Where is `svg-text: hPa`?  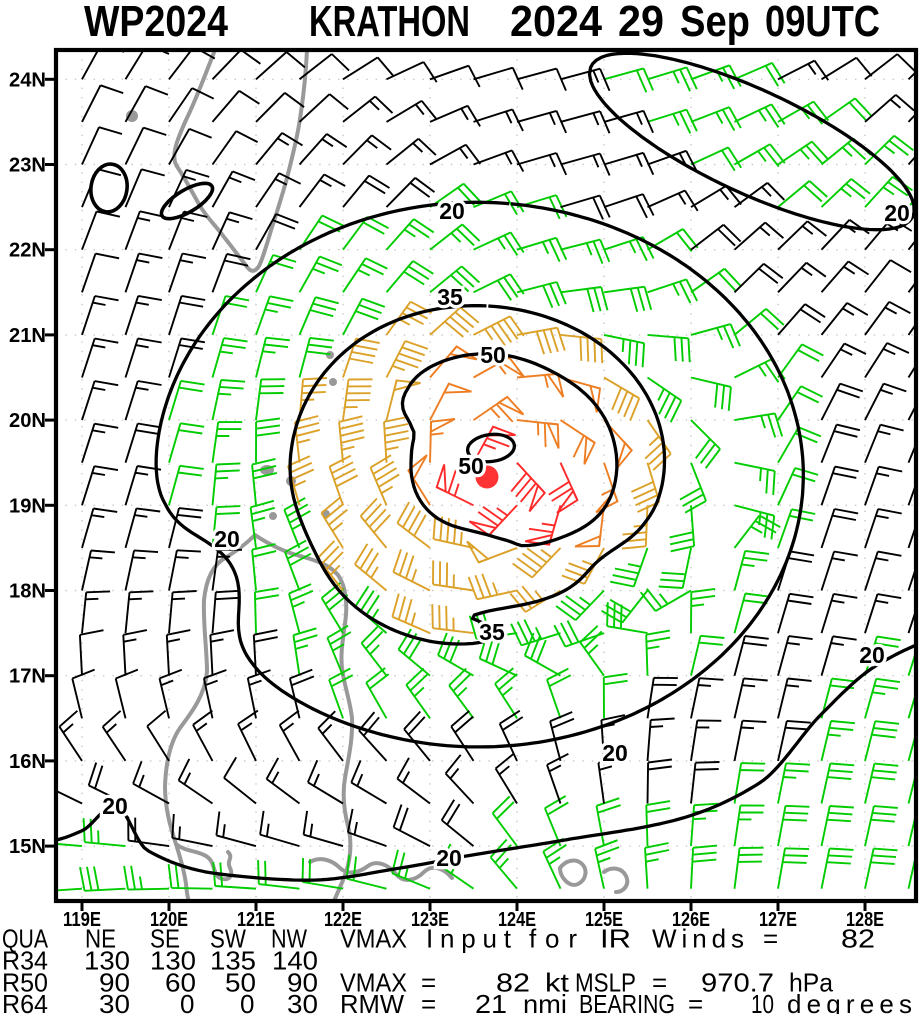 svg-text: hPa is located at coordinates (811, 983).